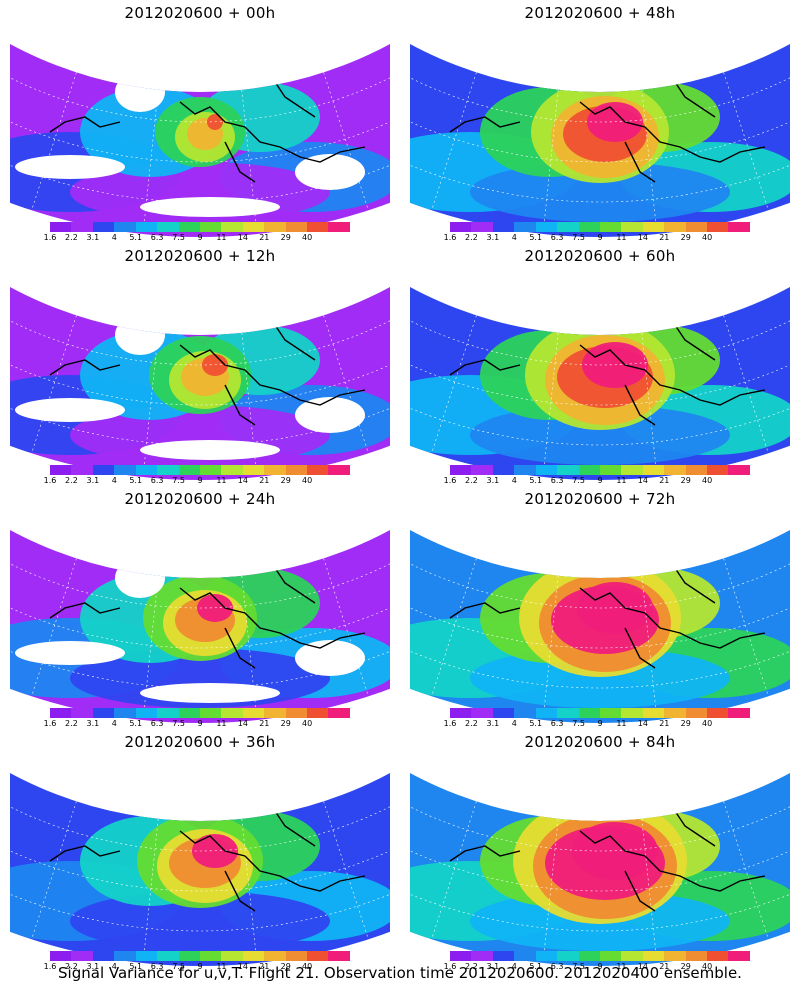 This screenshot has width=800, height=1000. Describe the element at coordinates (200, 499) in the screenshot. I see `panel-title: 2012020600 + 24h` at that location.